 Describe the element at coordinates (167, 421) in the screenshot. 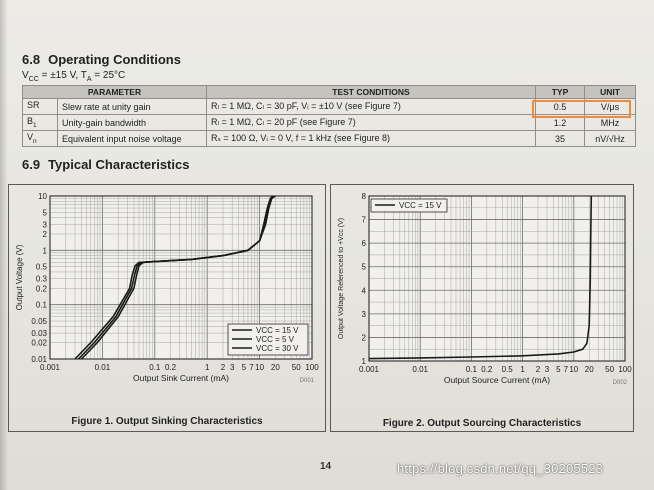

I see `figure-1-caption: Figure 1. Output Sinking Characteristics` at that location.